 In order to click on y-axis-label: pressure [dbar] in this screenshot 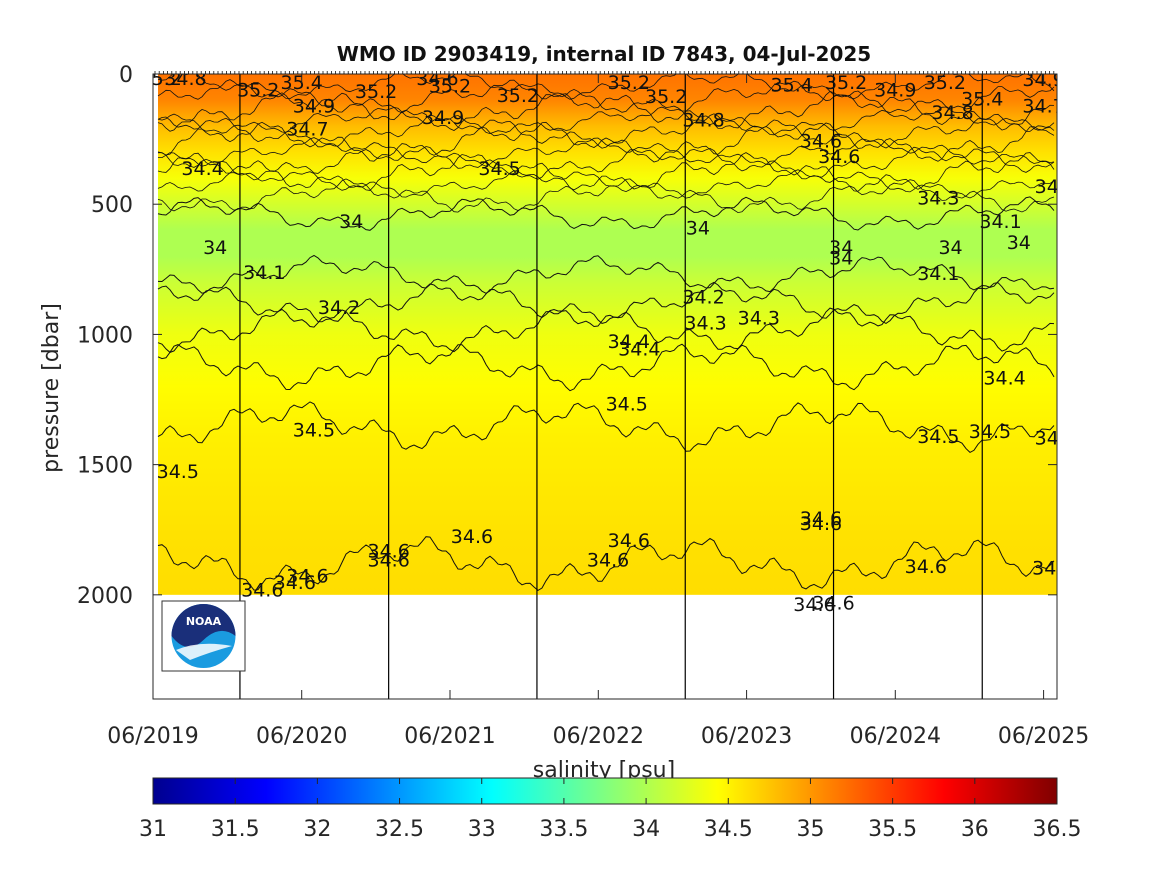, I will do `click(51, 388)`.